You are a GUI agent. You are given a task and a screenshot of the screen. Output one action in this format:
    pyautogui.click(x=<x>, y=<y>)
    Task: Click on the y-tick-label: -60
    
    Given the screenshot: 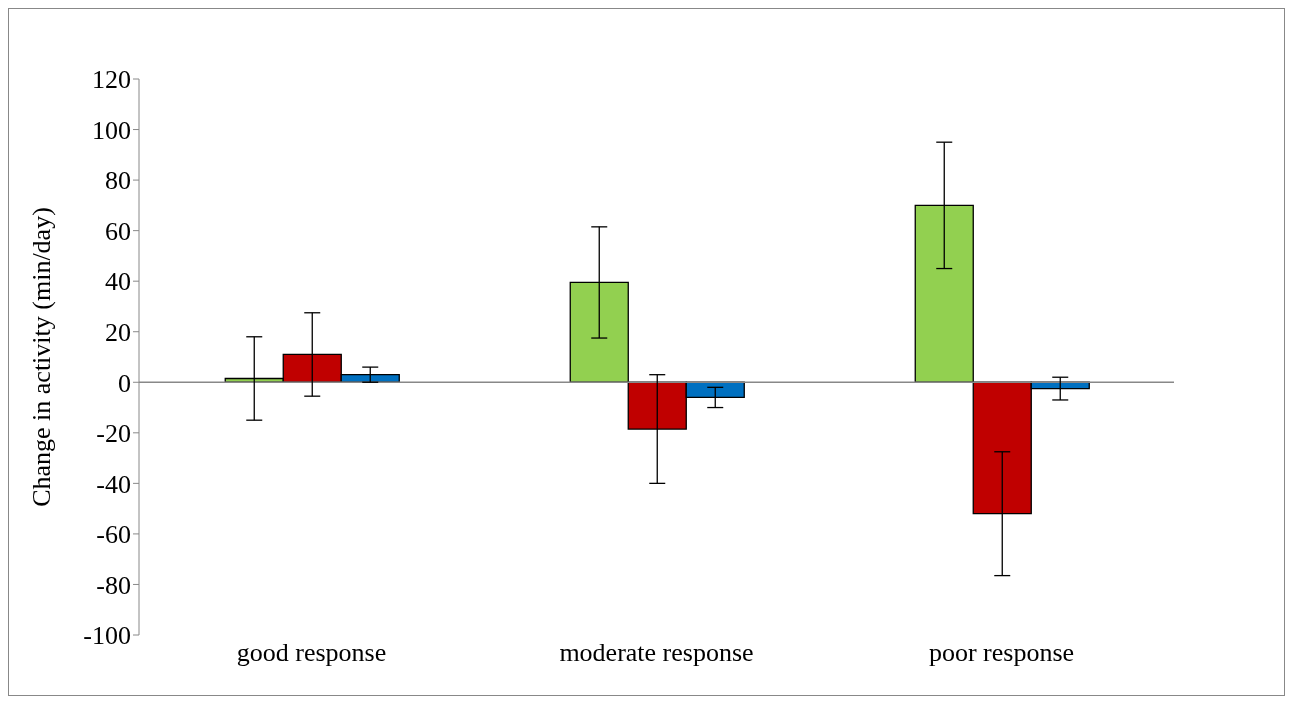 What is the action you would take?
    pyautogui.click(x=113, y=535)
    